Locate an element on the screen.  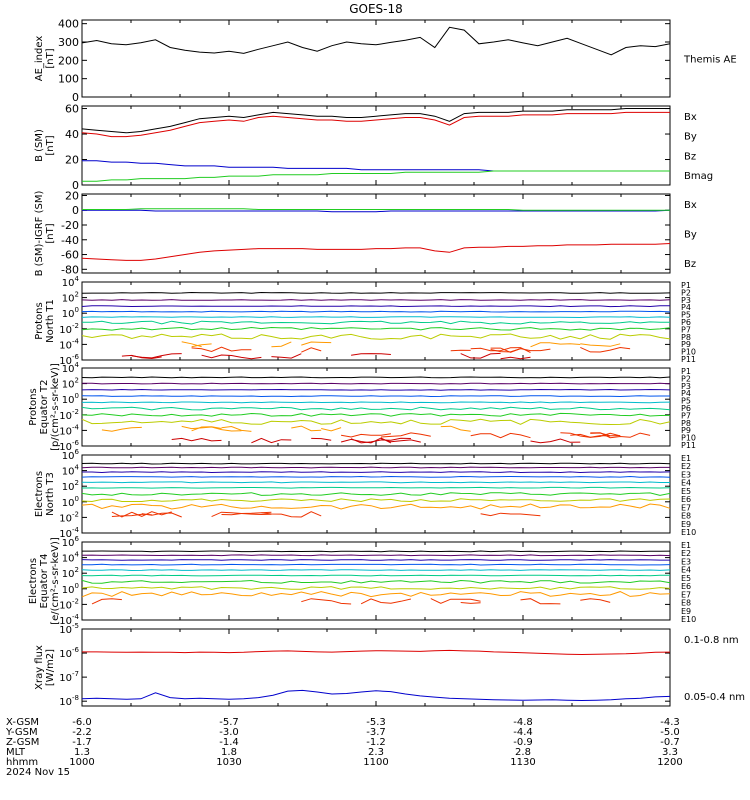
panel-2: 60 40 20 0 B (SM) [nT] Bx By Bz Bmag is located at coordinates (373, 147).